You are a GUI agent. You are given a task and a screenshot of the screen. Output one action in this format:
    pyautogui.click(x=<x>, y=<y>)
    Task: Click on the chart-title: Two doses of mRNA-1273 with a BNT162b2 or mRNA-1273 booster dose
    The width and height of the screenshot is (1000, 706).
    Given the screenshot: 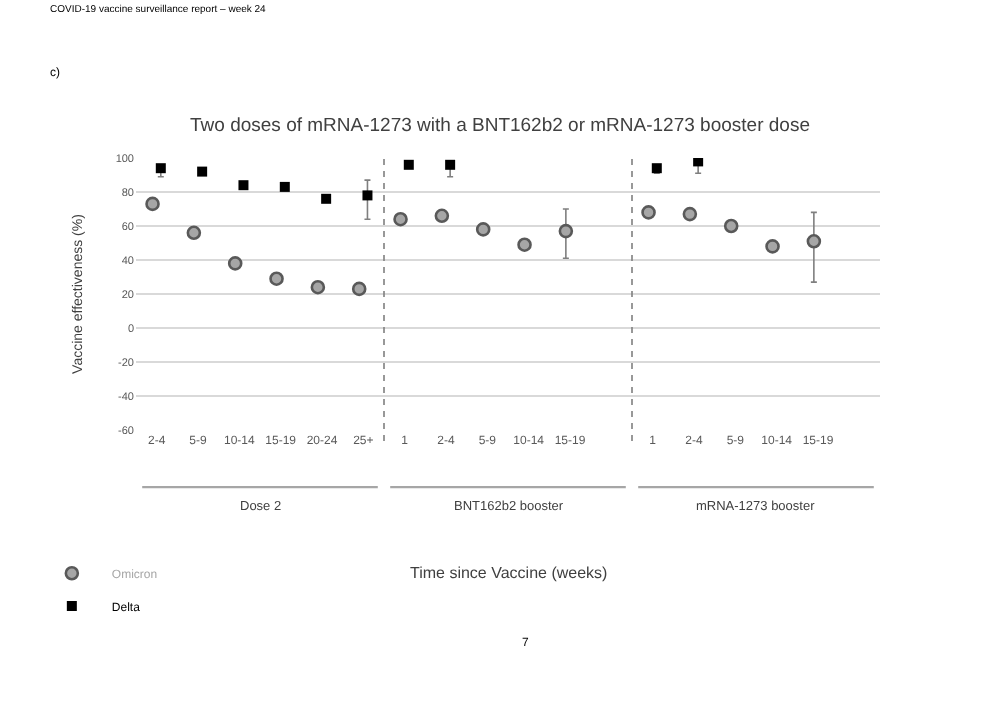 What is the action you would take?
    pyautogui.click(x=500, y=125)
    